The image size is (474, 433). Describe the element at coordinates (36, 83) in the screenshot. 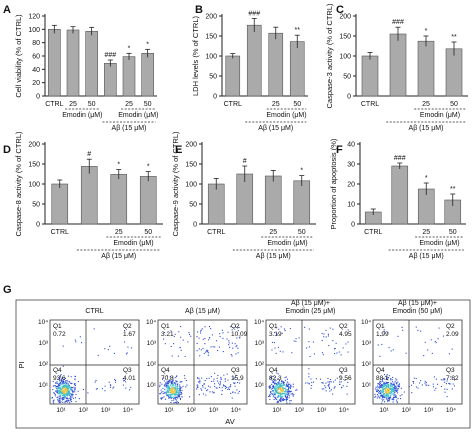

I see `y-tick-label: 20` at that location.